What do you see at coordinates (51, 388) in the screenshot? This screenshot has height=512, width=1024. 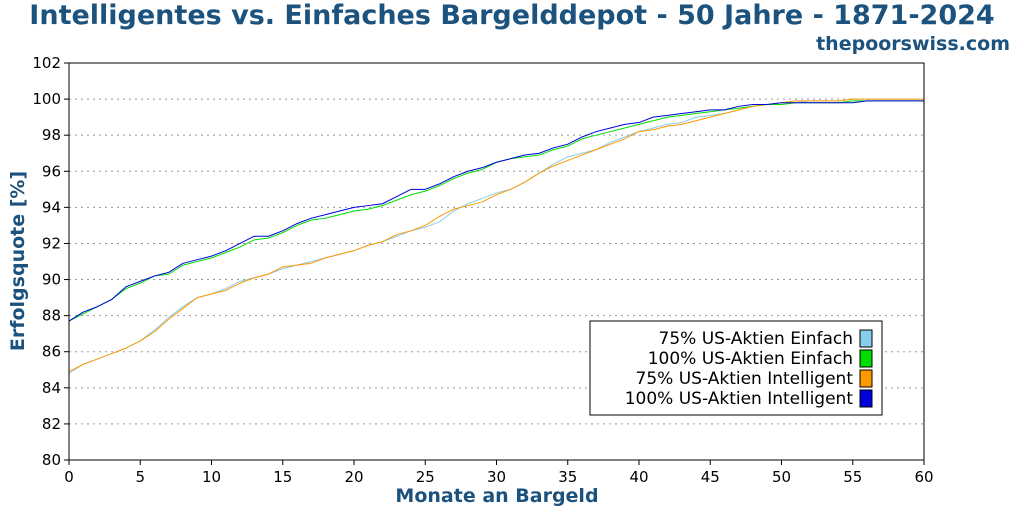 I see `y-tick-label: 84` at bounding box center [51, 388].